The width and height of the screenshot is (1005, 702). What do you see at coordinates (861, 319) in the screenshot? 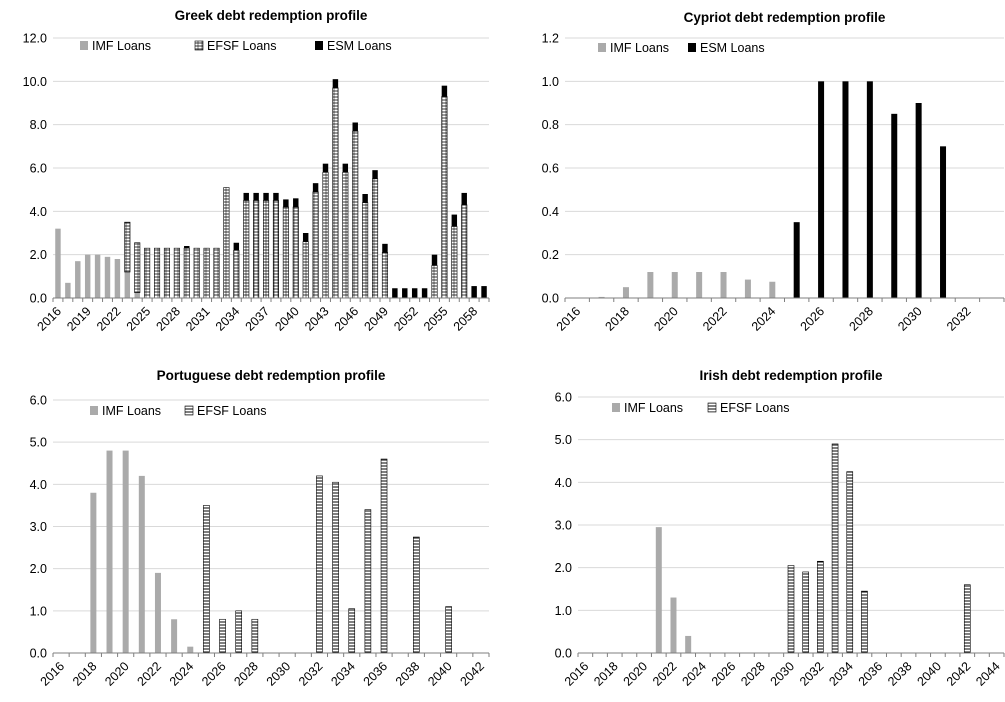
I see `x-tick-label: 2028` at bounding box center [861, 319].